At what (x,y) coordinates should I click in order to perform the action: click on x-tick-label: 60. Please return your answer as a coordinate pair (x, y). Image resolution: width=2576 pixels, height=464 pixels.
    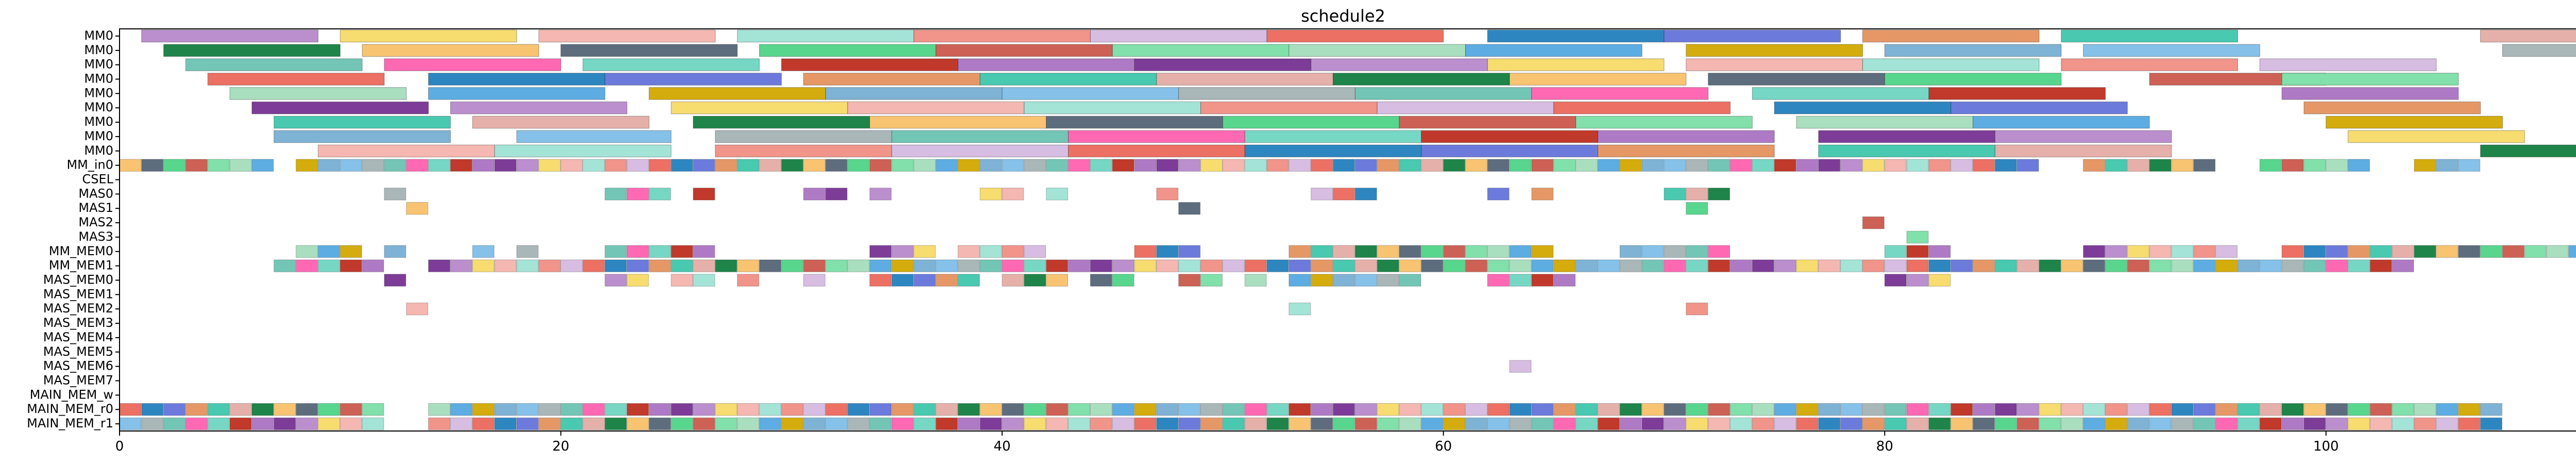
    Looking at the image, I should click on (1443, 446).